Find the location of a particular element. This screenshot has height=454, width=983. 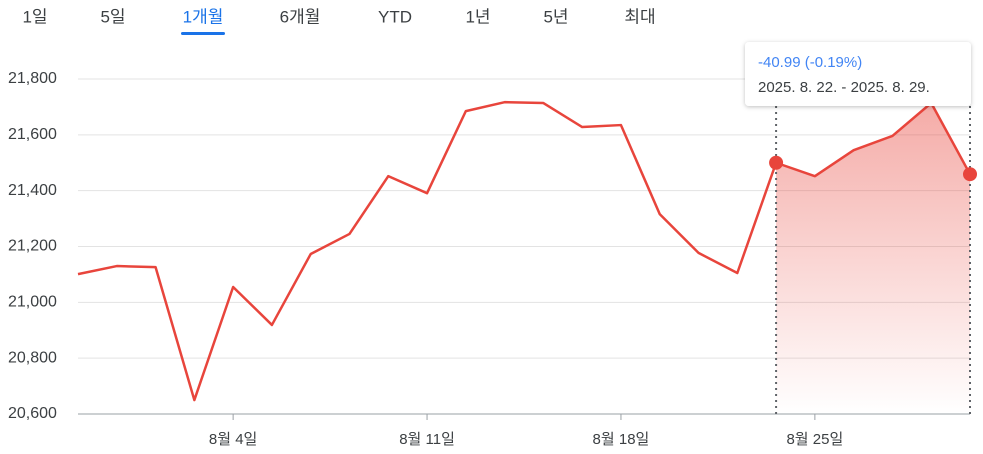

tooltip-change: -40.99 (-0.19%) is located at coordinates (810, 62).